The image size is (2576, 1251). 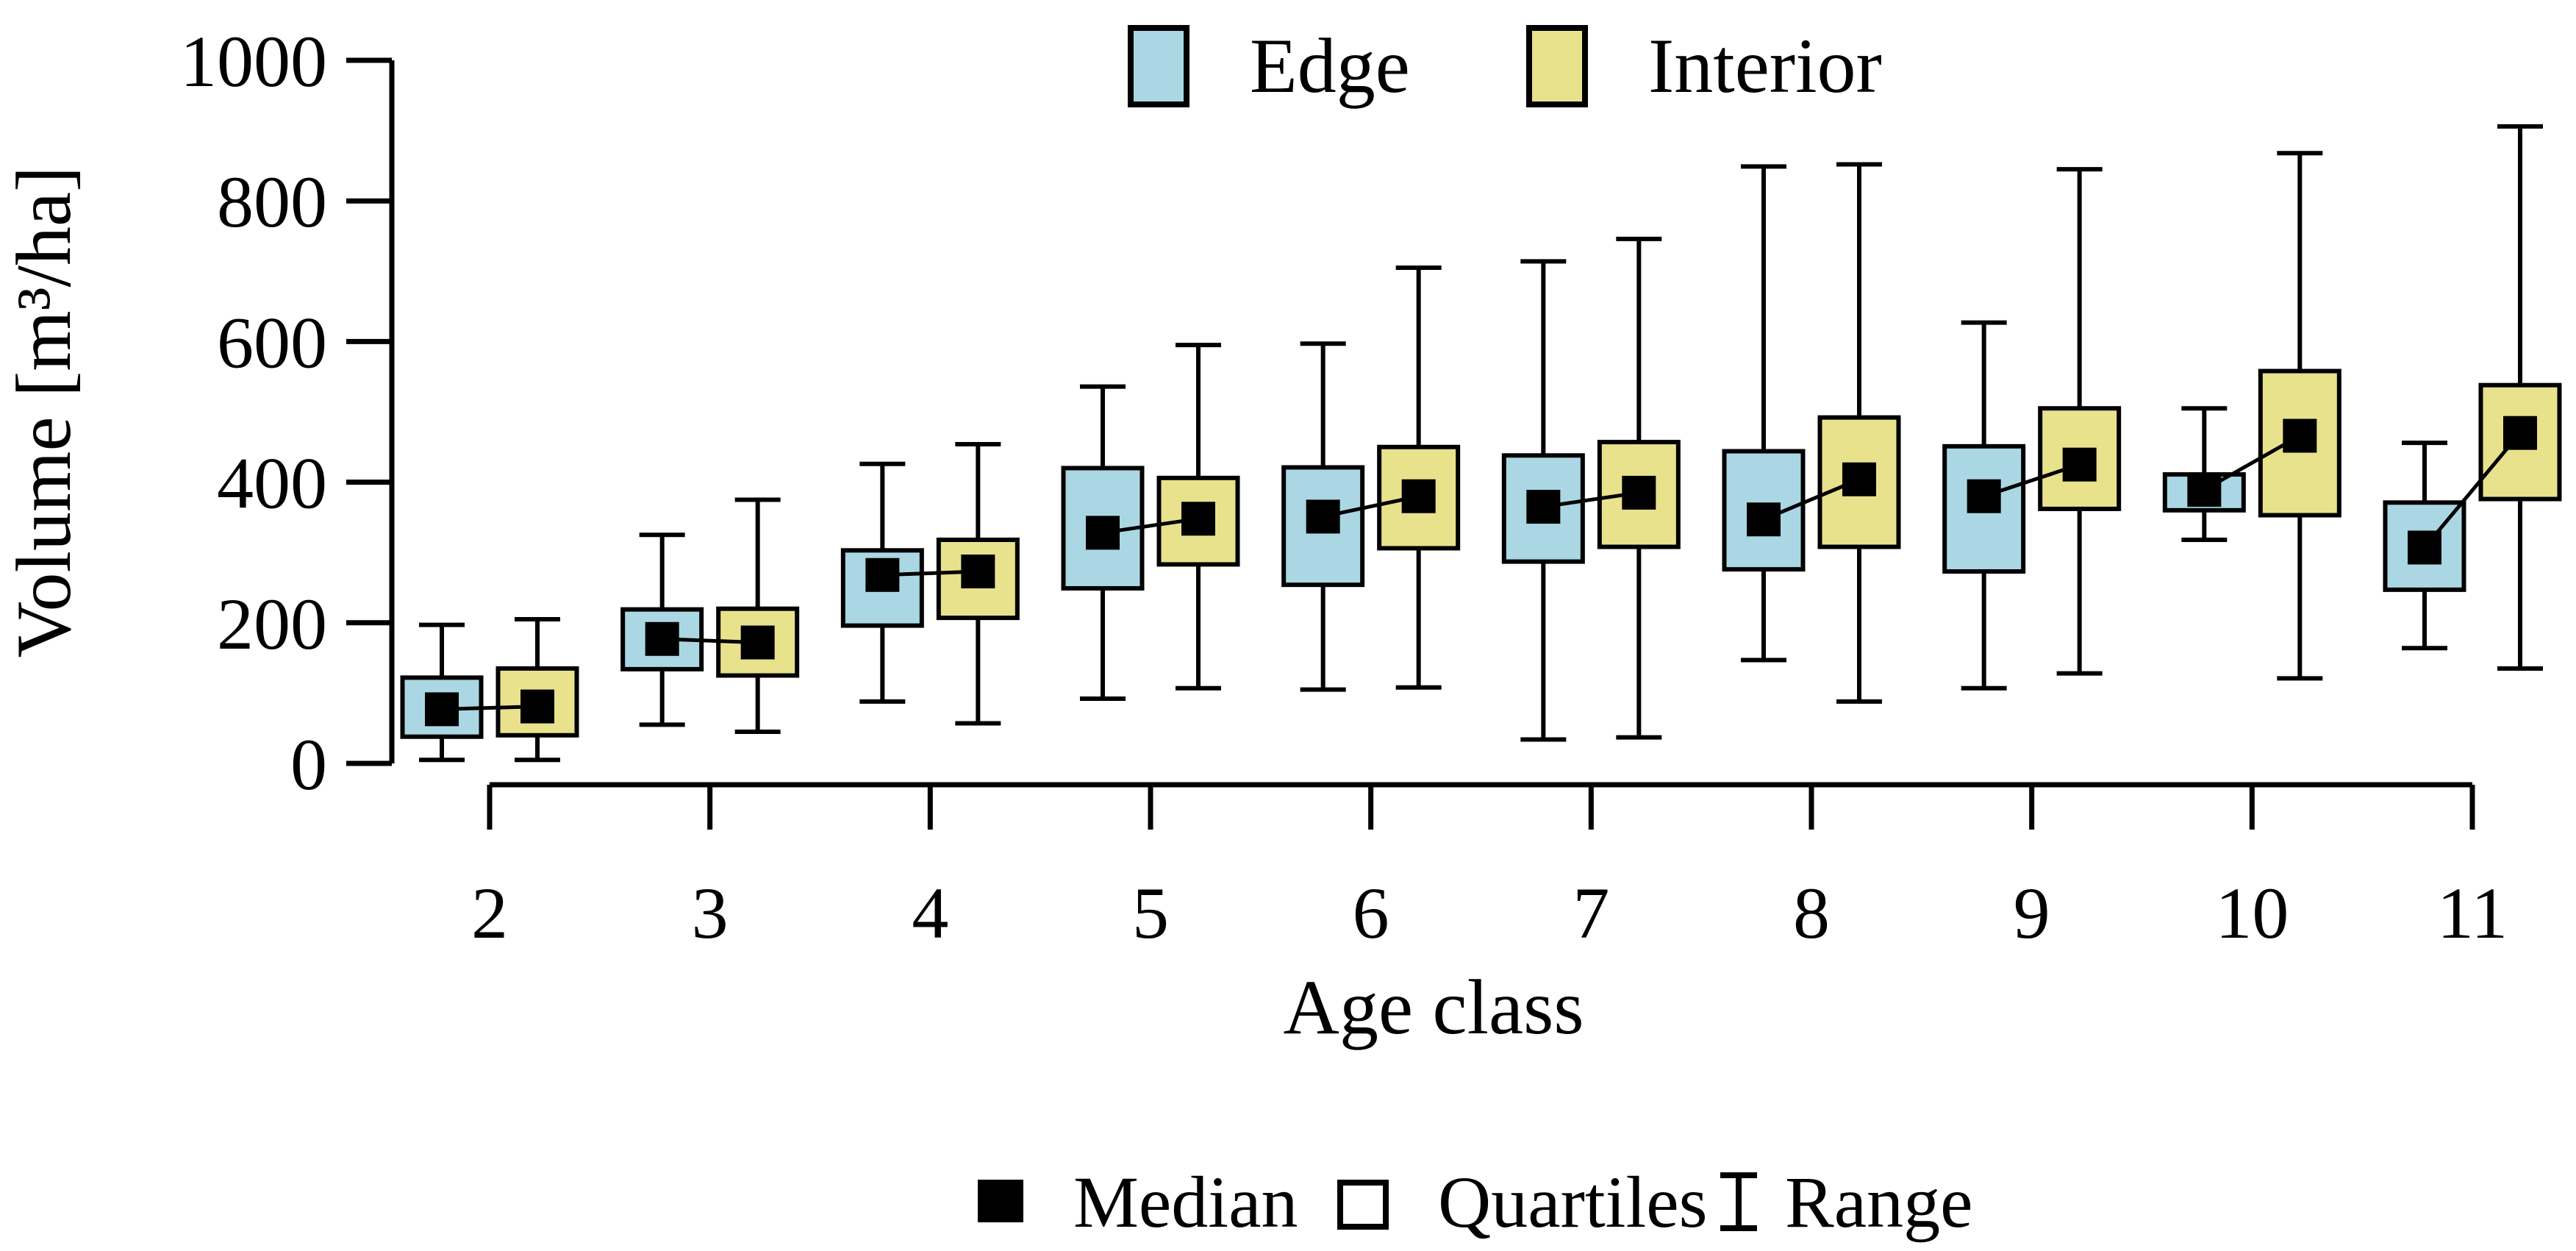 I want to click on interior-legend-label: Interior, so click(x=1765, y=66).